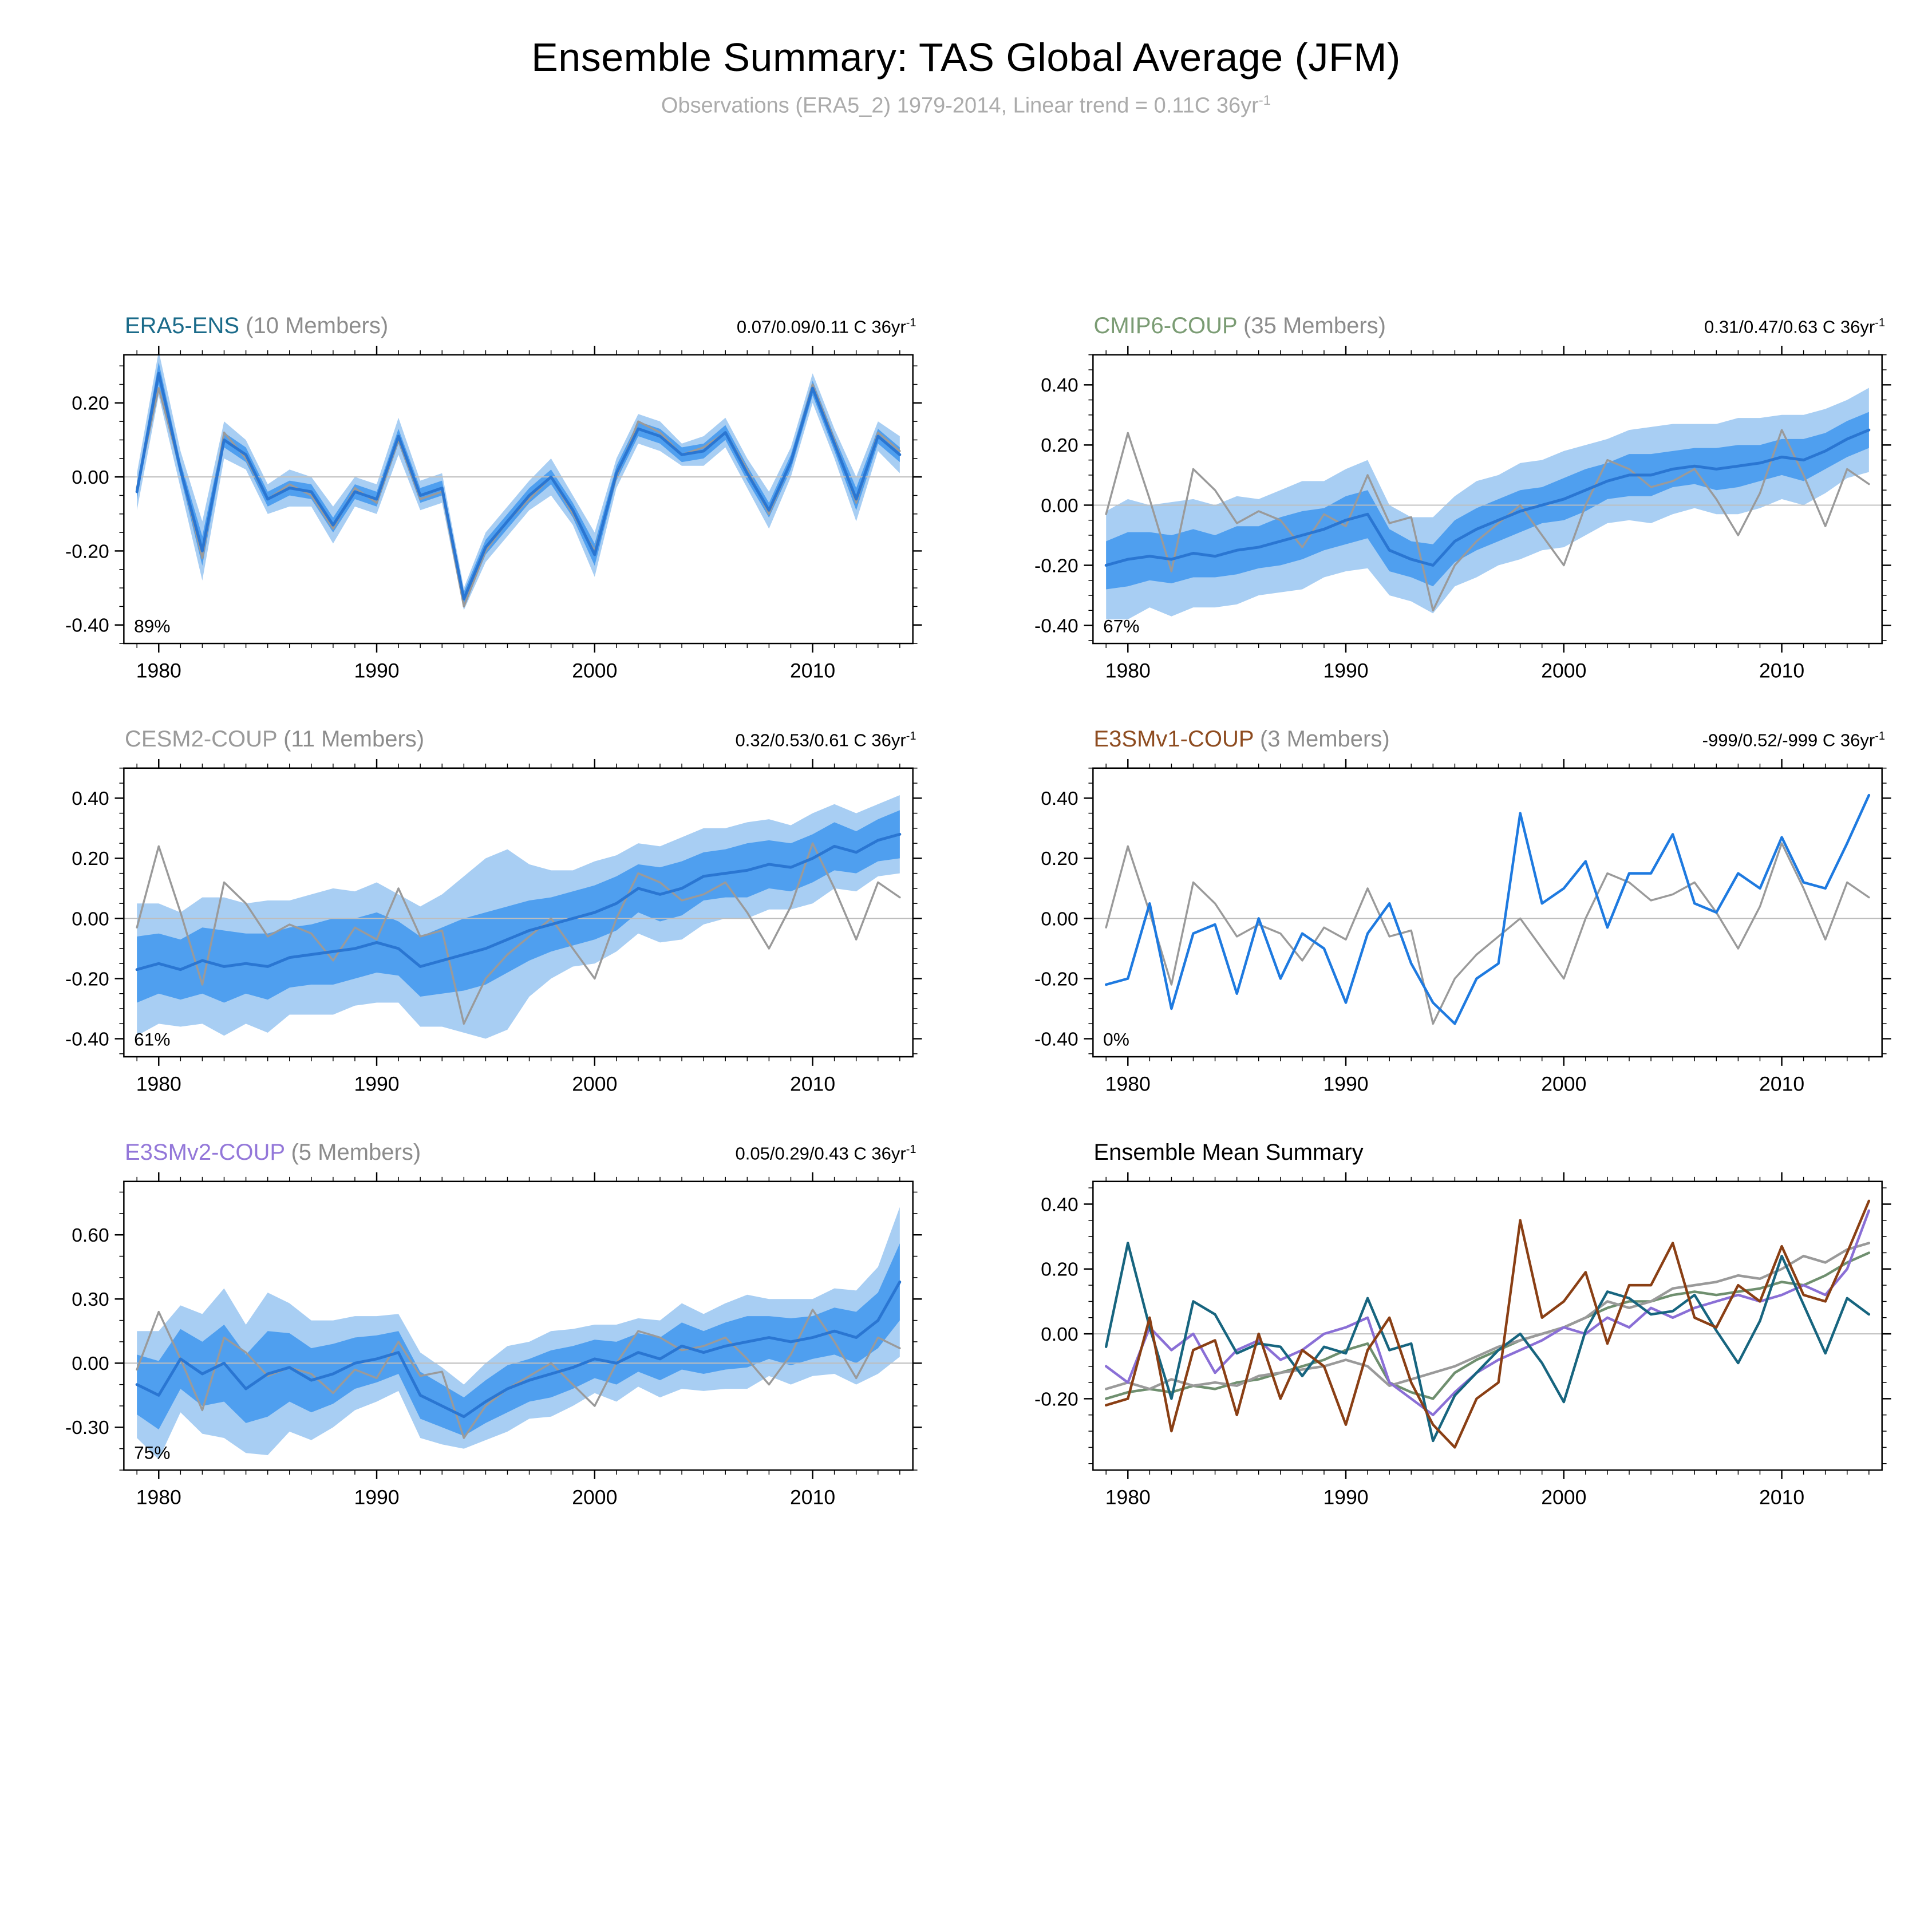  What do you see at coordinates (826, 1153) in the screenshot?
I see `trend-label: 0.05/0.29/0.43 C 36yr-1` at bounding box center [826, 1153].